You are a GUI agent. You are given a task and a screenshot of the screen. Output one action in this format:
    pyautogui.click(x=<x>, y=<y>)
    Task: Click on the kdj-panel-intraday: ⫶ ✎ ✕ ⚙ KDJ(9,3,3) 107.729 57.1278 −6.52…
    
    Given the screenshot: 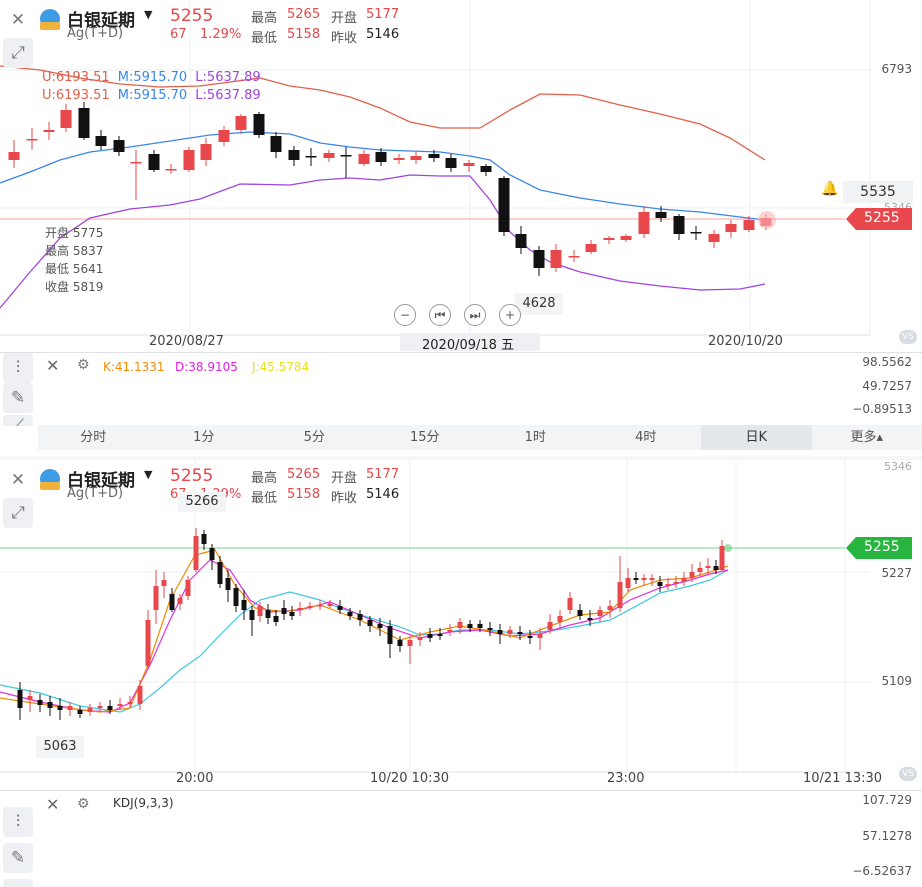 What is the action you would take?
    pyautogui.click(x=461, y=838)
    